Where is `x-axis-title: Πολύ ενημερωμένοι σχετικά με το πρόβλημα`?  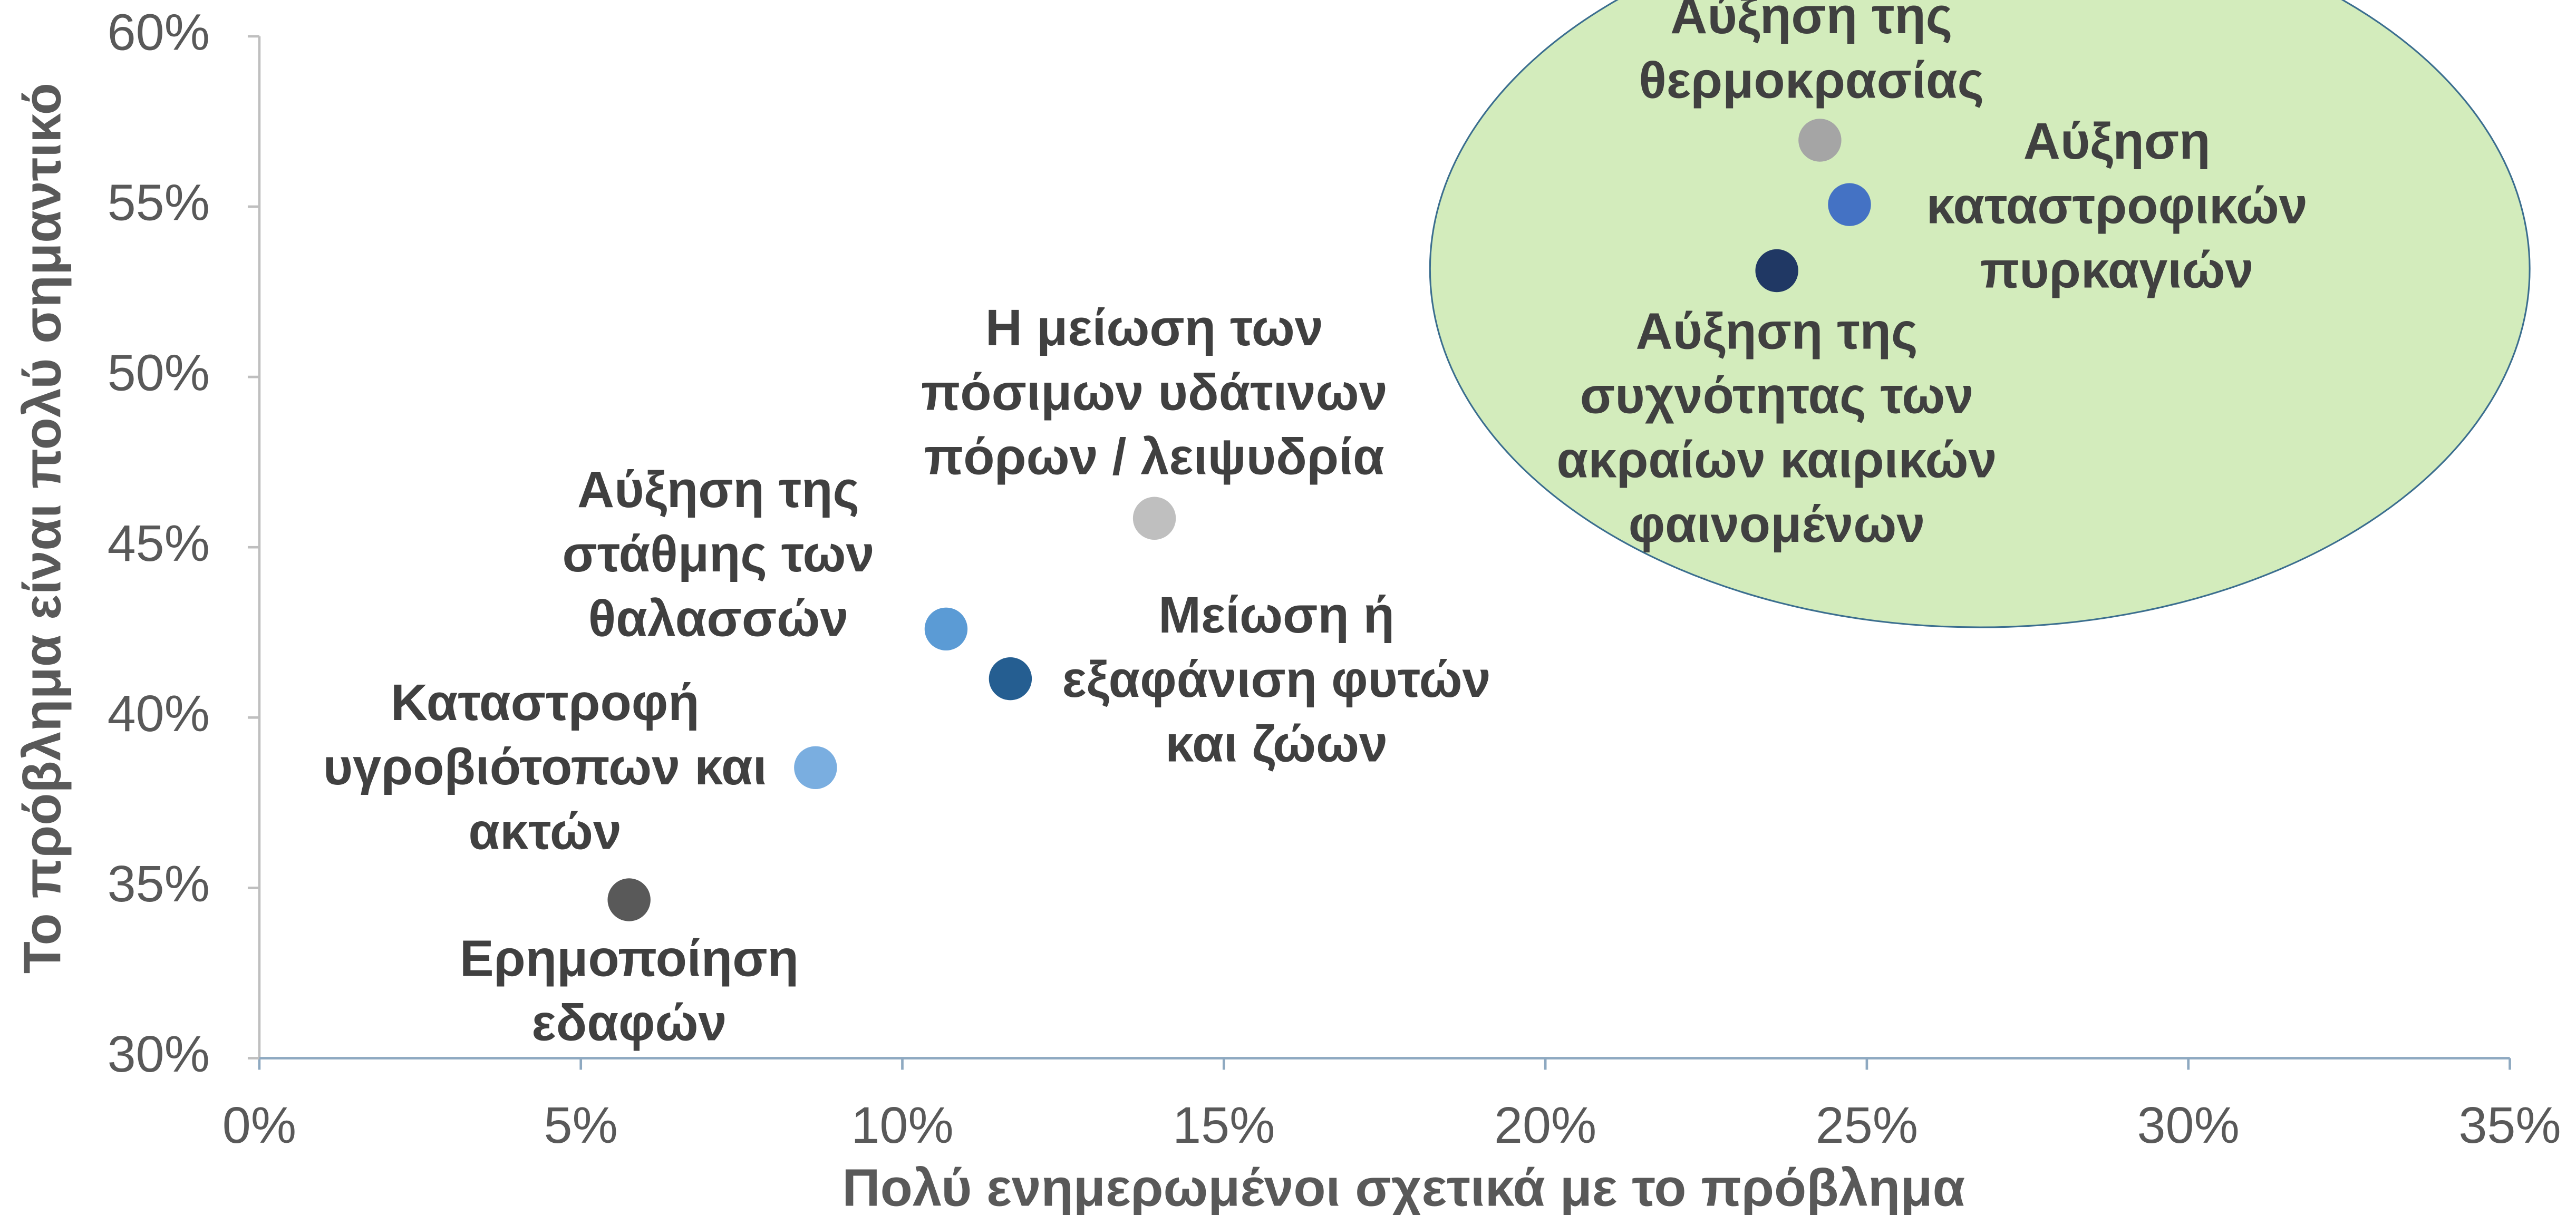 x-axis-title: Πολύ ενημερωμένοι σχετικά με το πρόβλημα is located at coordinates (1403, 1187).